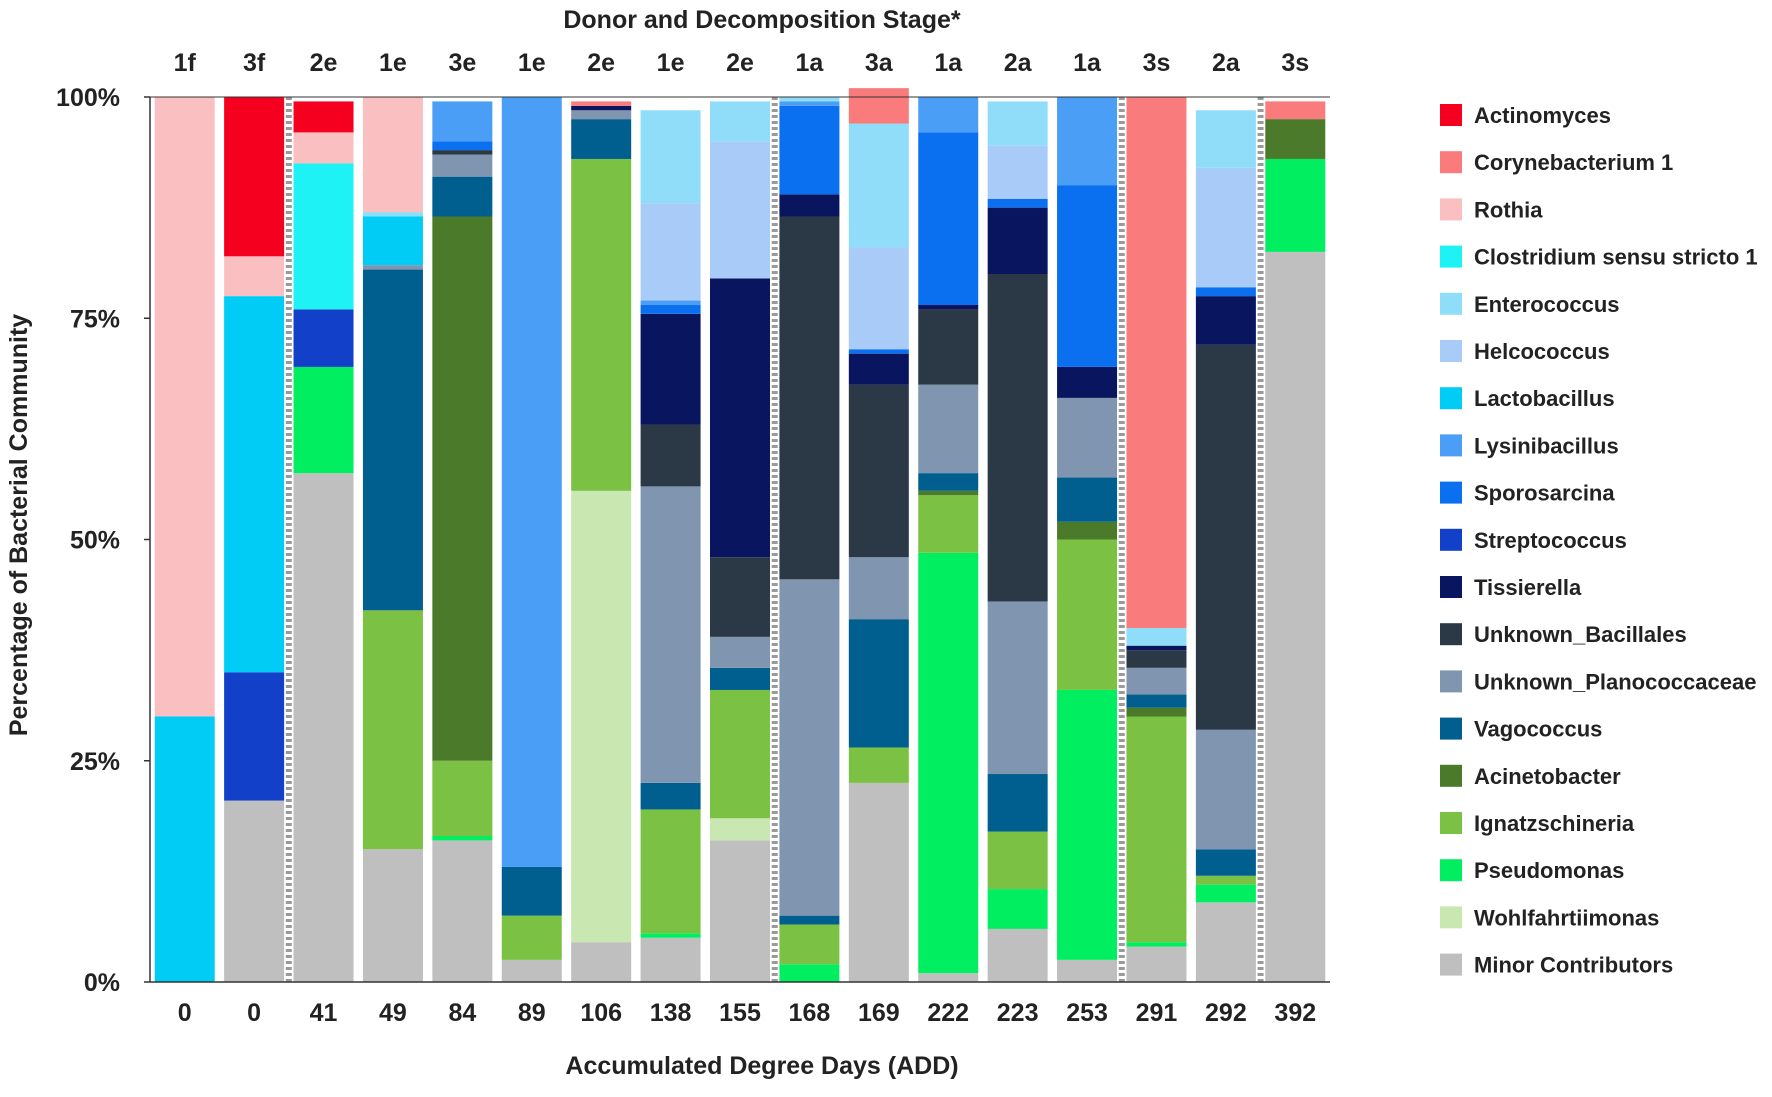 This screenshot has width=1772, height=1097. What do you see at coordinates (1554, 823) in the screenshot?
I see `legend-label: Ignatzschineria` at bounding box center [1554, 823].